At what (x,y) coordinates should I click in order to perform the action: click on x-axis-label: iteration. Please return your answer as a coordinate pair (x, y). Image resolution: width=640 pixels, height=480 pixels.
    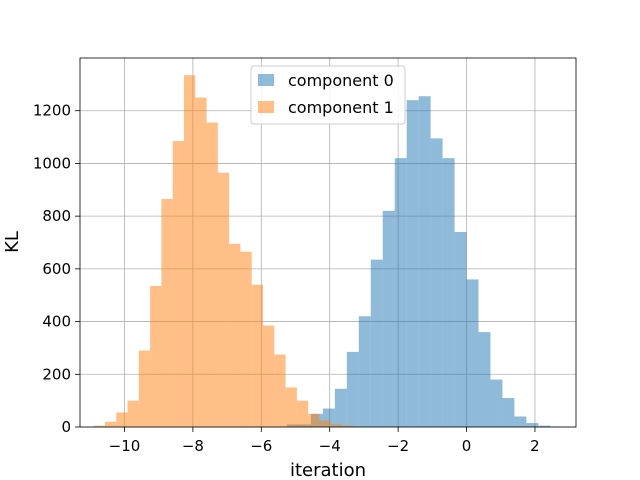
    Looking at the image, I should click on (328, 470).